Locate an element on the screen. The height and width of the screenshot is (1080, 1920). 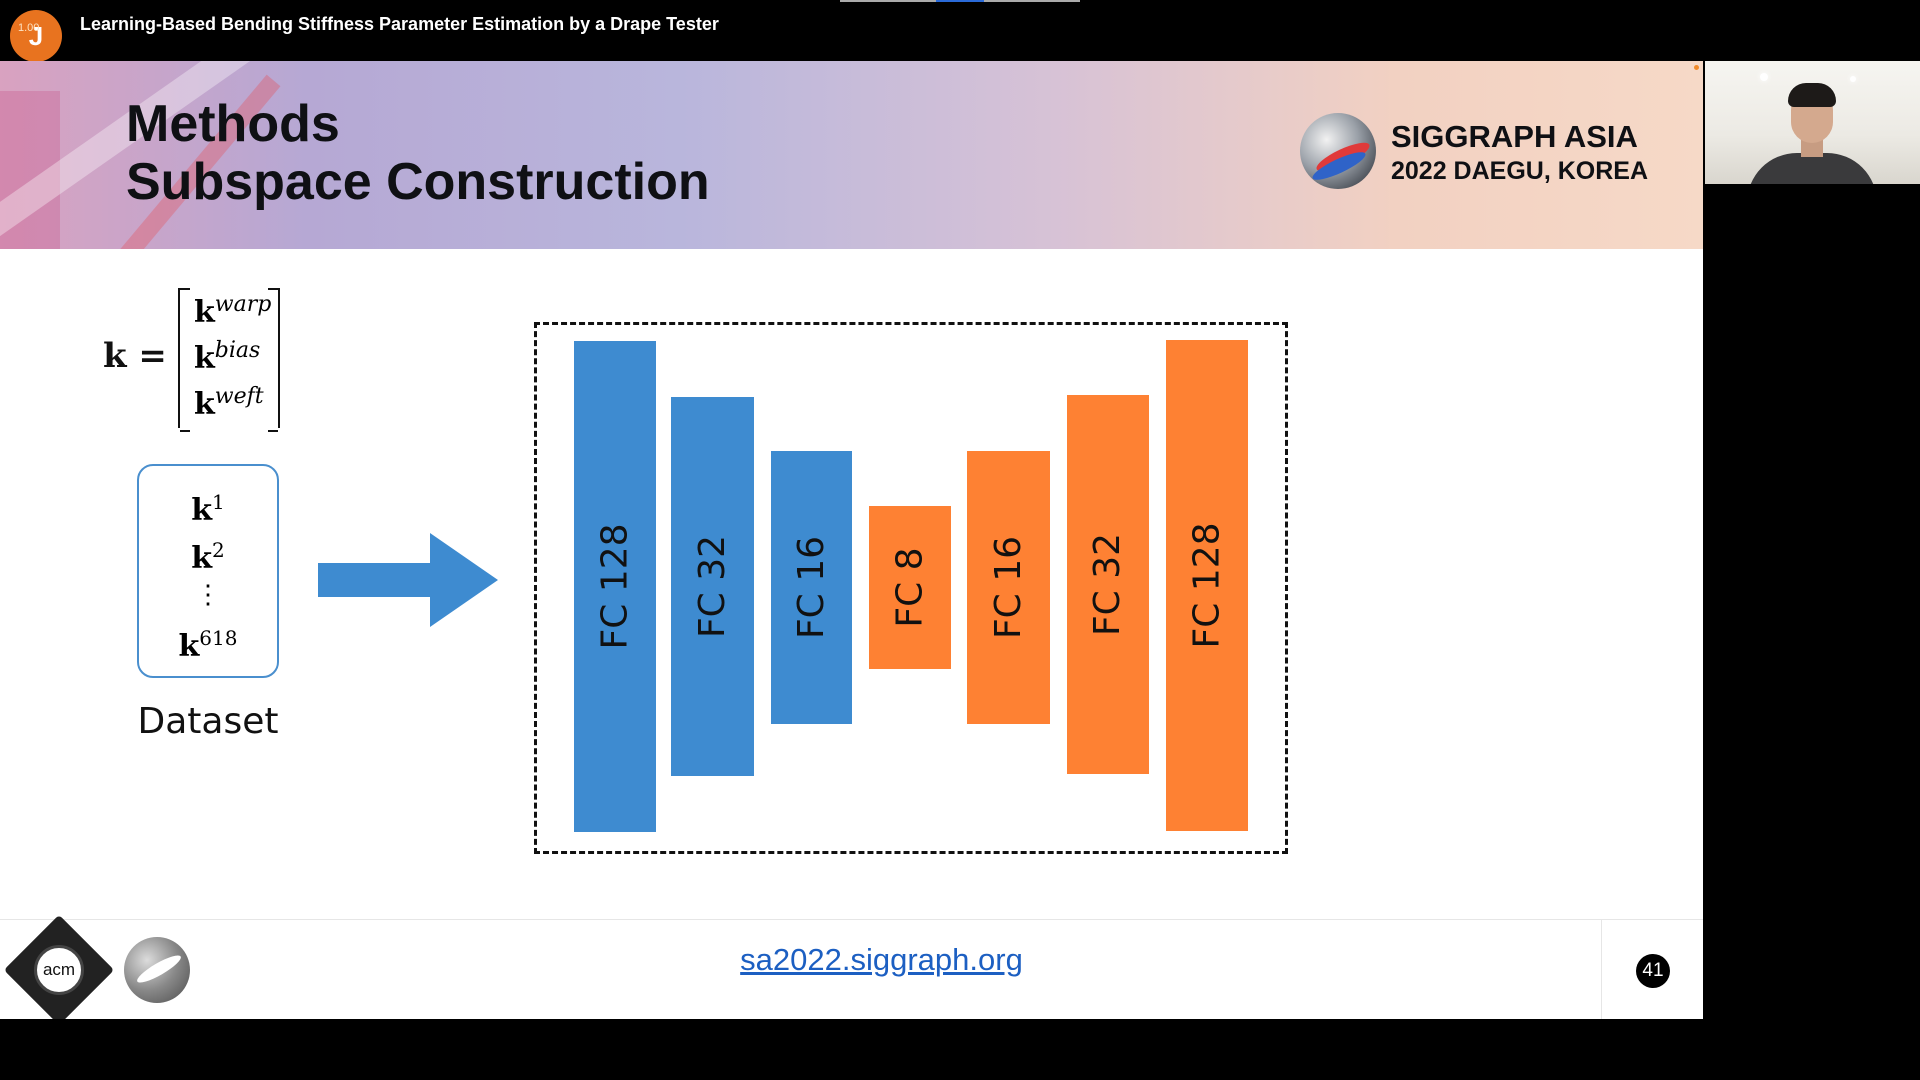
fc-layer-1: FC 128 is located at coordinates (615, 586).